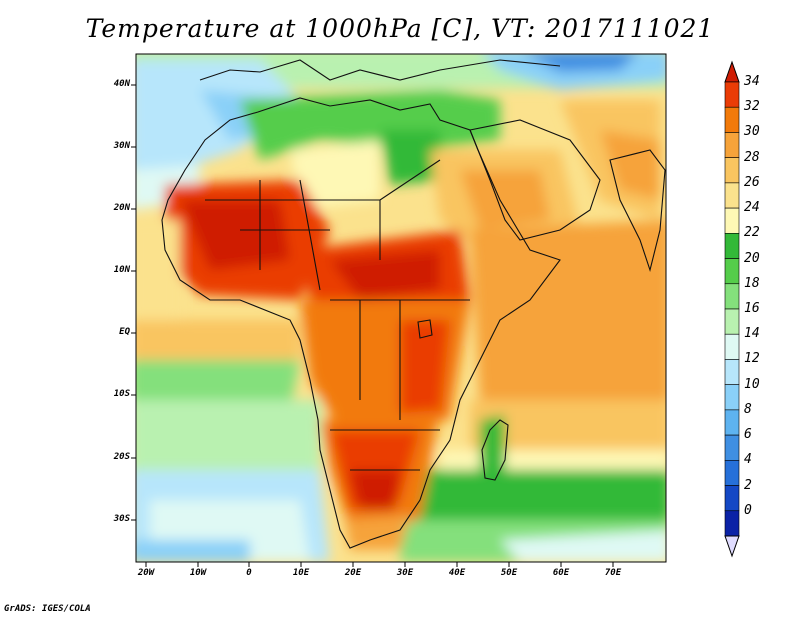 The height and width of the screenshot is (618, 800). What do you see at coordinates (121, 146) in the screenshot?
I see `lat-label-30n: 30N` at bounding box center [121, 146].